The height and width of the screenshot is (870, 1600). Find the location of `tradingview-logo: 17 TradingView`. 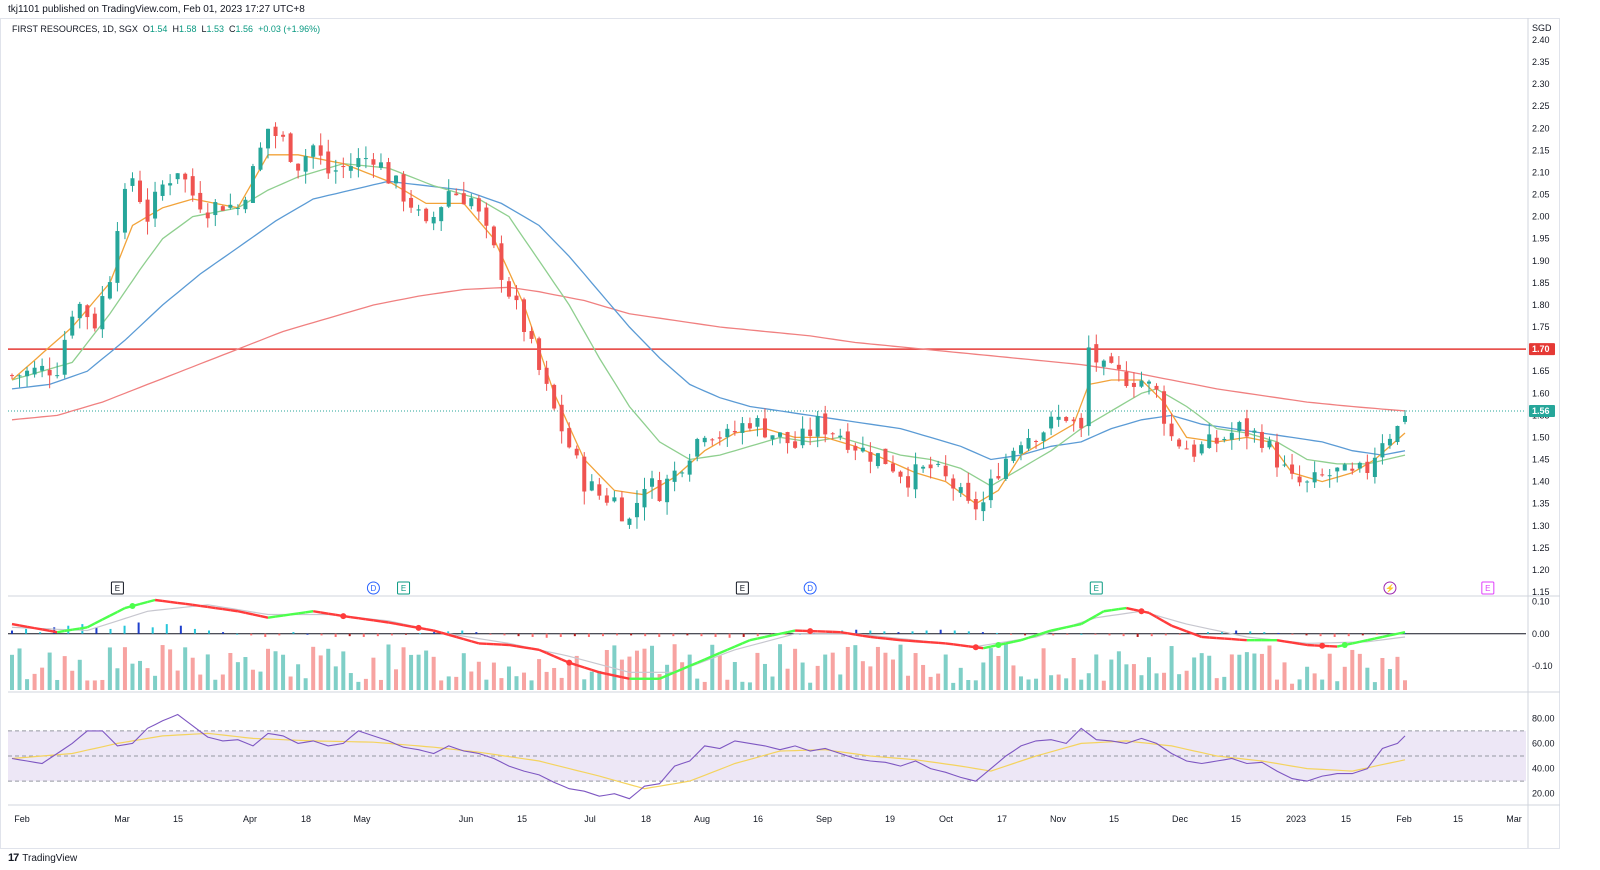

tradingview-logo: 17 TradingView is located at coordinates (42, 858).